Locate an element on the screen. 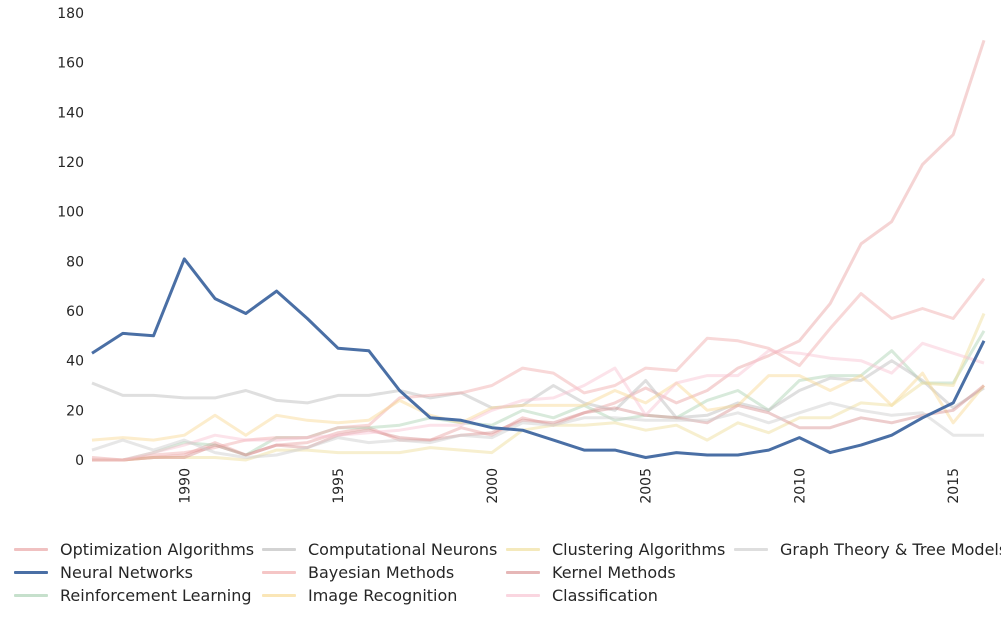  y-tick-label: 0 is located at coordinates (79, 461).